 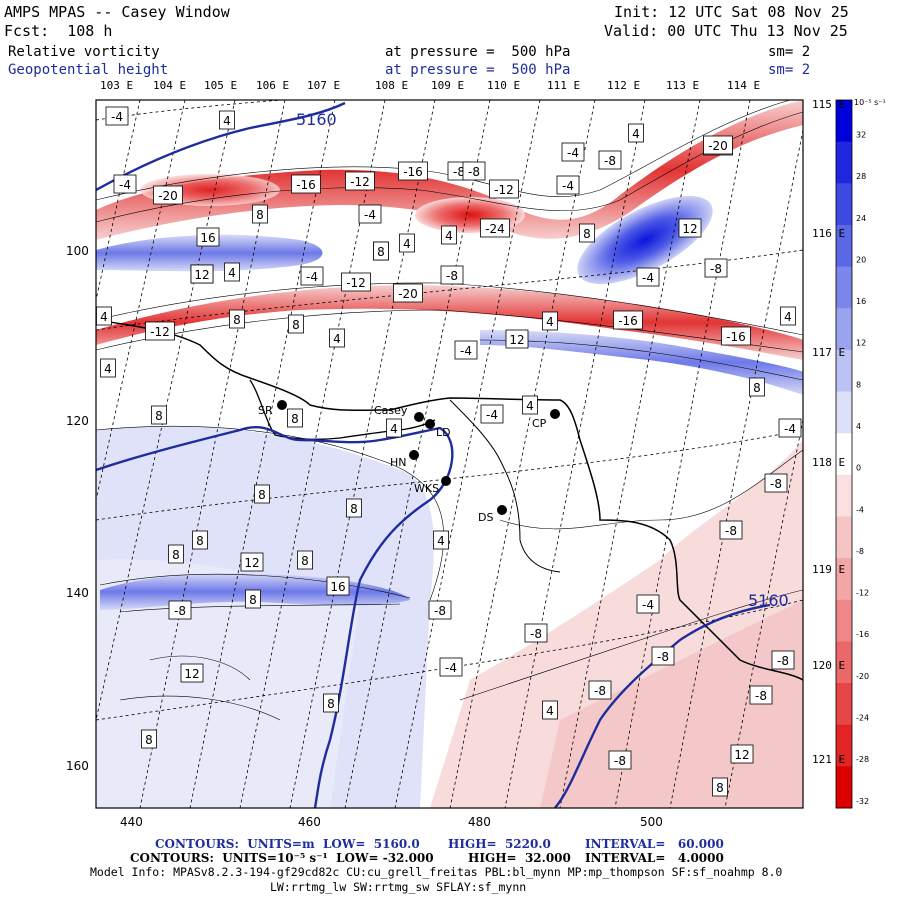 I want to click on stations, so click(x=418, y=457).